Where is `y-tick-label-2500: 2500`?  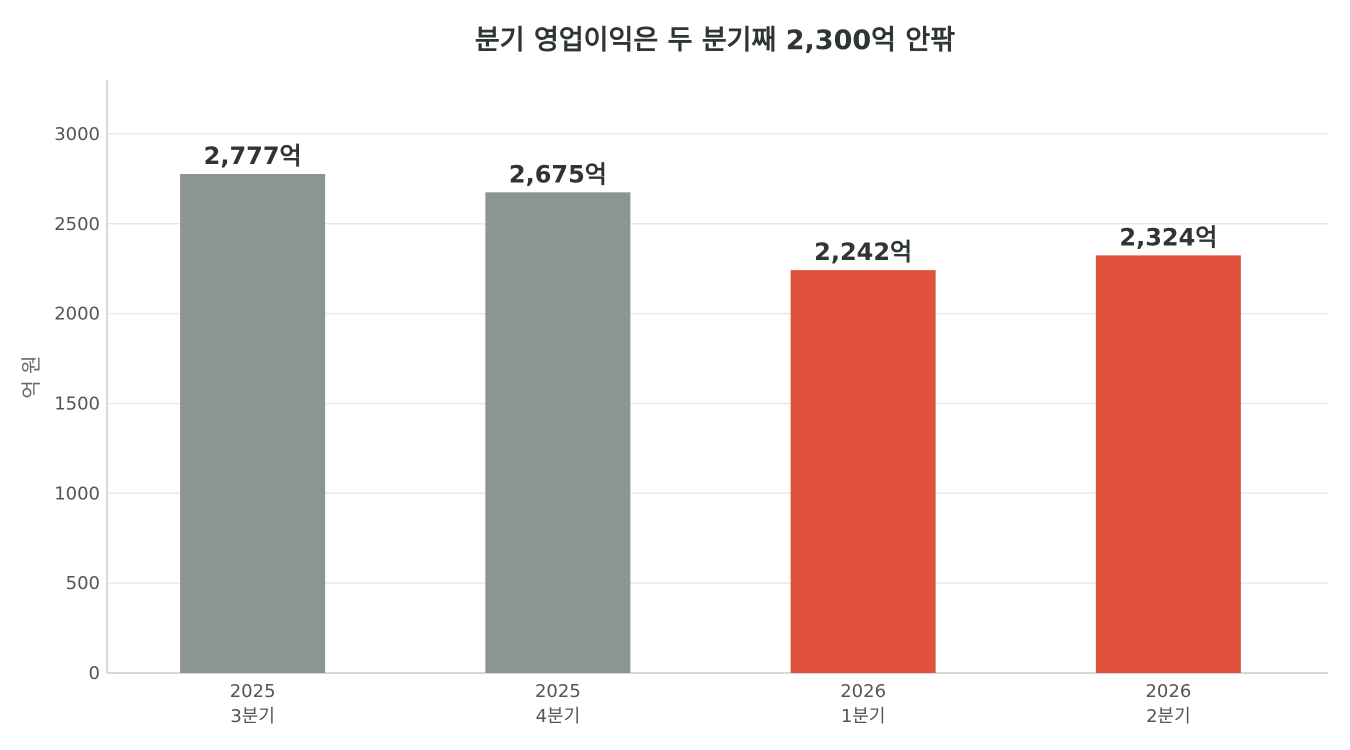 y-tick-label-2500: 2500 is located at coordinates (77, 224).